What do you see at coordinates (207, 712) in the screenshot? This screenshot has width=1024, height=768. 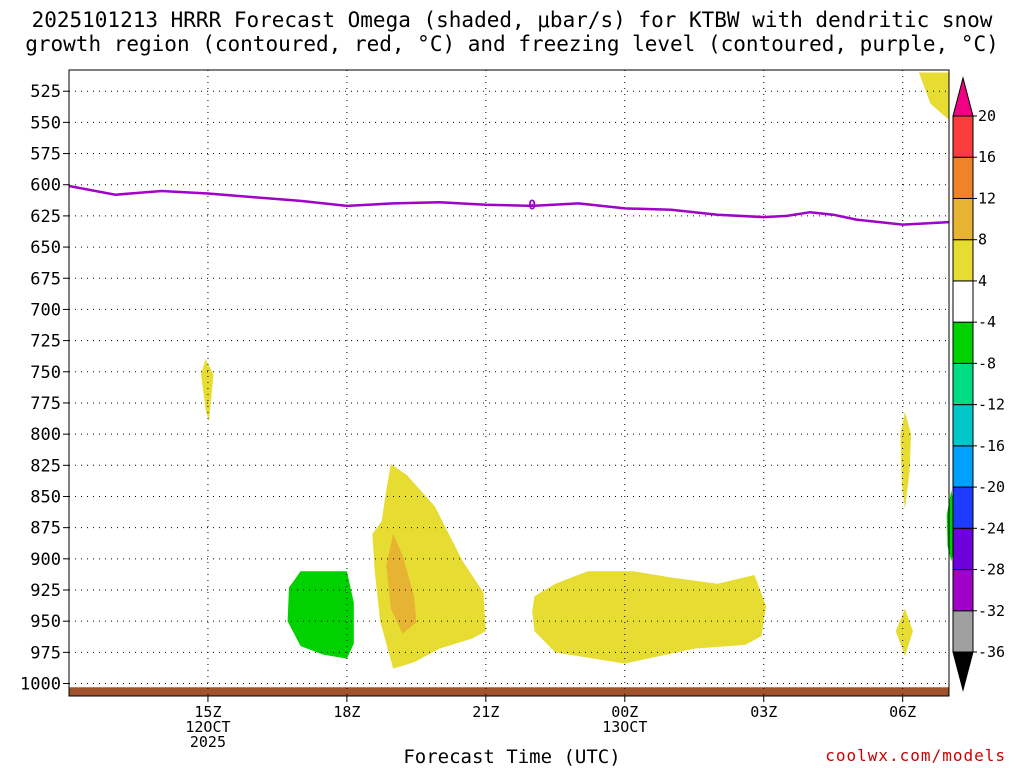 I see `x-tick-label-15Z-0: 15Z` at bounding box center [207, 712].